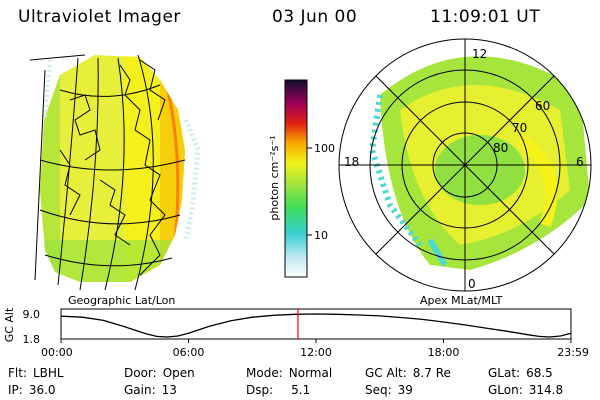 The height and width of the screenshot is (400, 600). What do you see at coordinates (57, 352) in the screenshot?
I see `xtick-label: 00:00` at bounding box center [57, 352].